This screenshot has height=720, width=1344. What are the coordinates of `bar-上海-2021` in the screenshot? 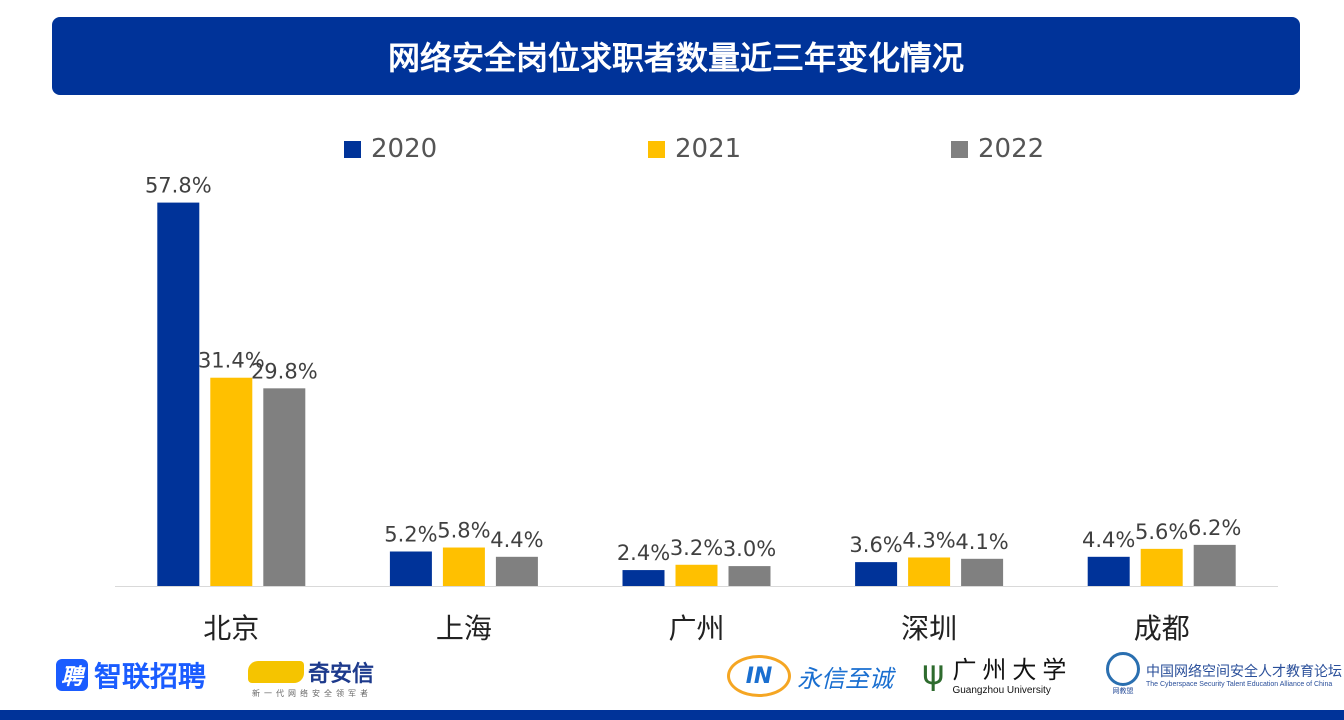 It's located at (463, 566).